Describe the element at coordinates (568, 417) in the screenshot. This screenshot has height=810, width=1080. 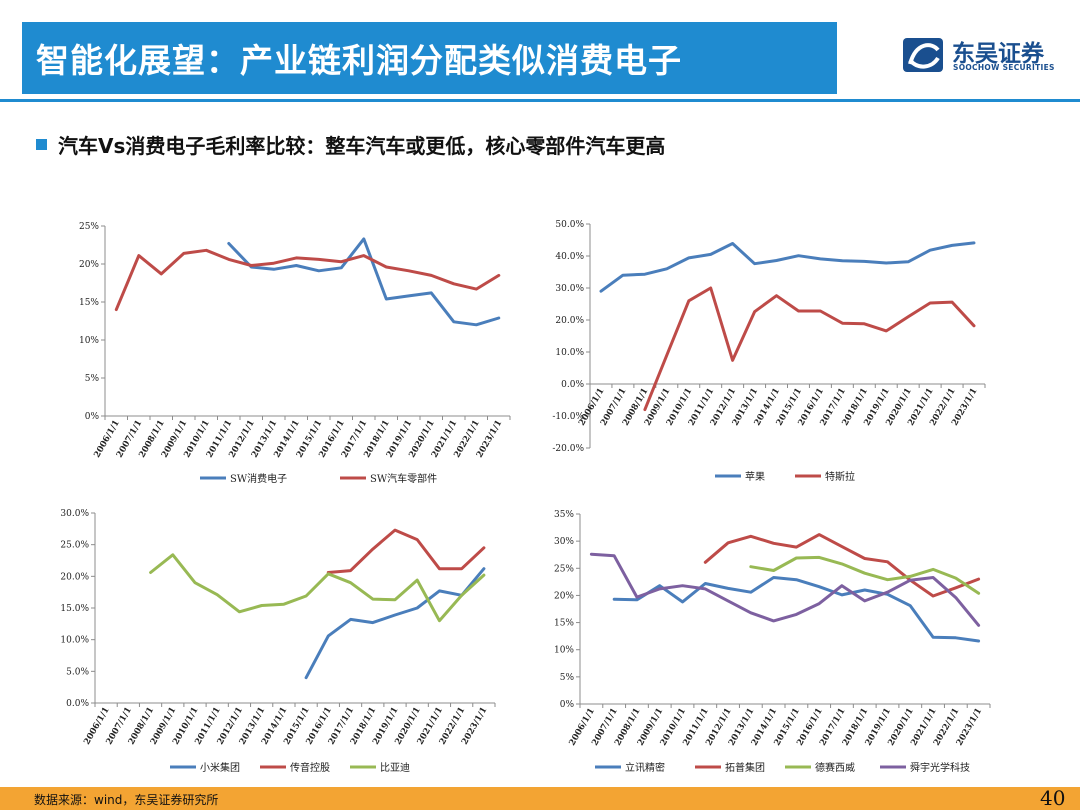
I see `y-tick-label: -10.0%` at that location.